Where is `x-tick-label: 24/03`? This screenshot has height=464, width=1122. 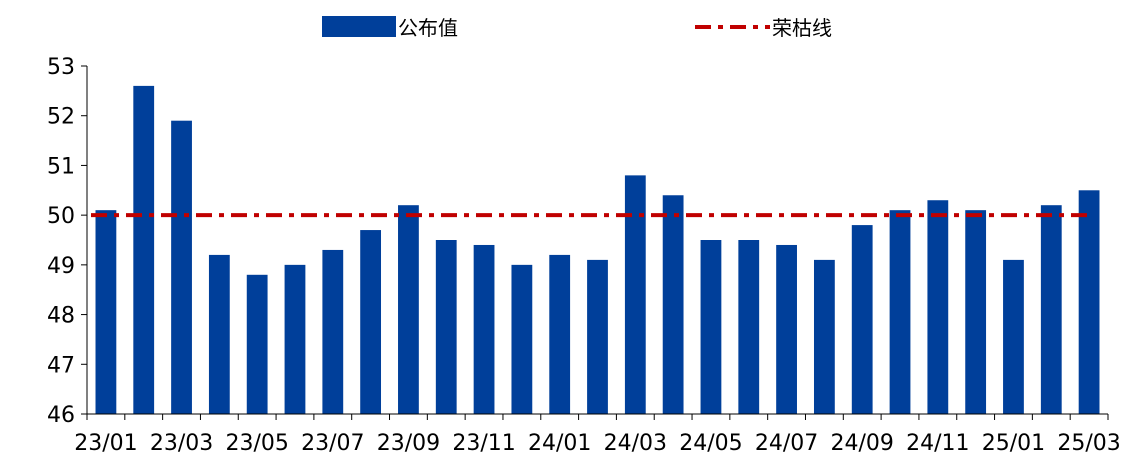 x-tick-label: 24/03 is located at coordinates (635, 443).